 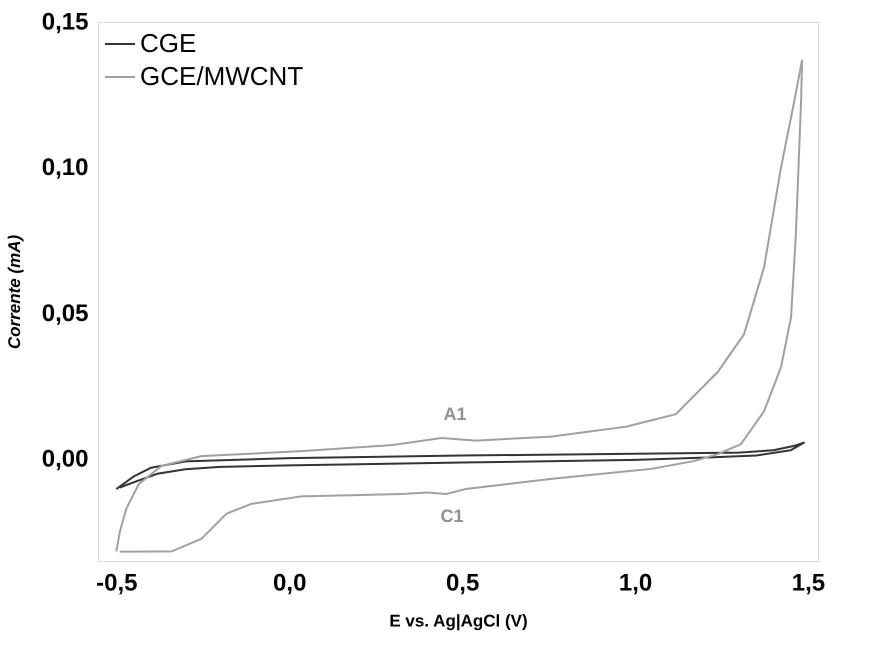 I want to click on x-tick-label: 0,5, so click(x=463, y=583).